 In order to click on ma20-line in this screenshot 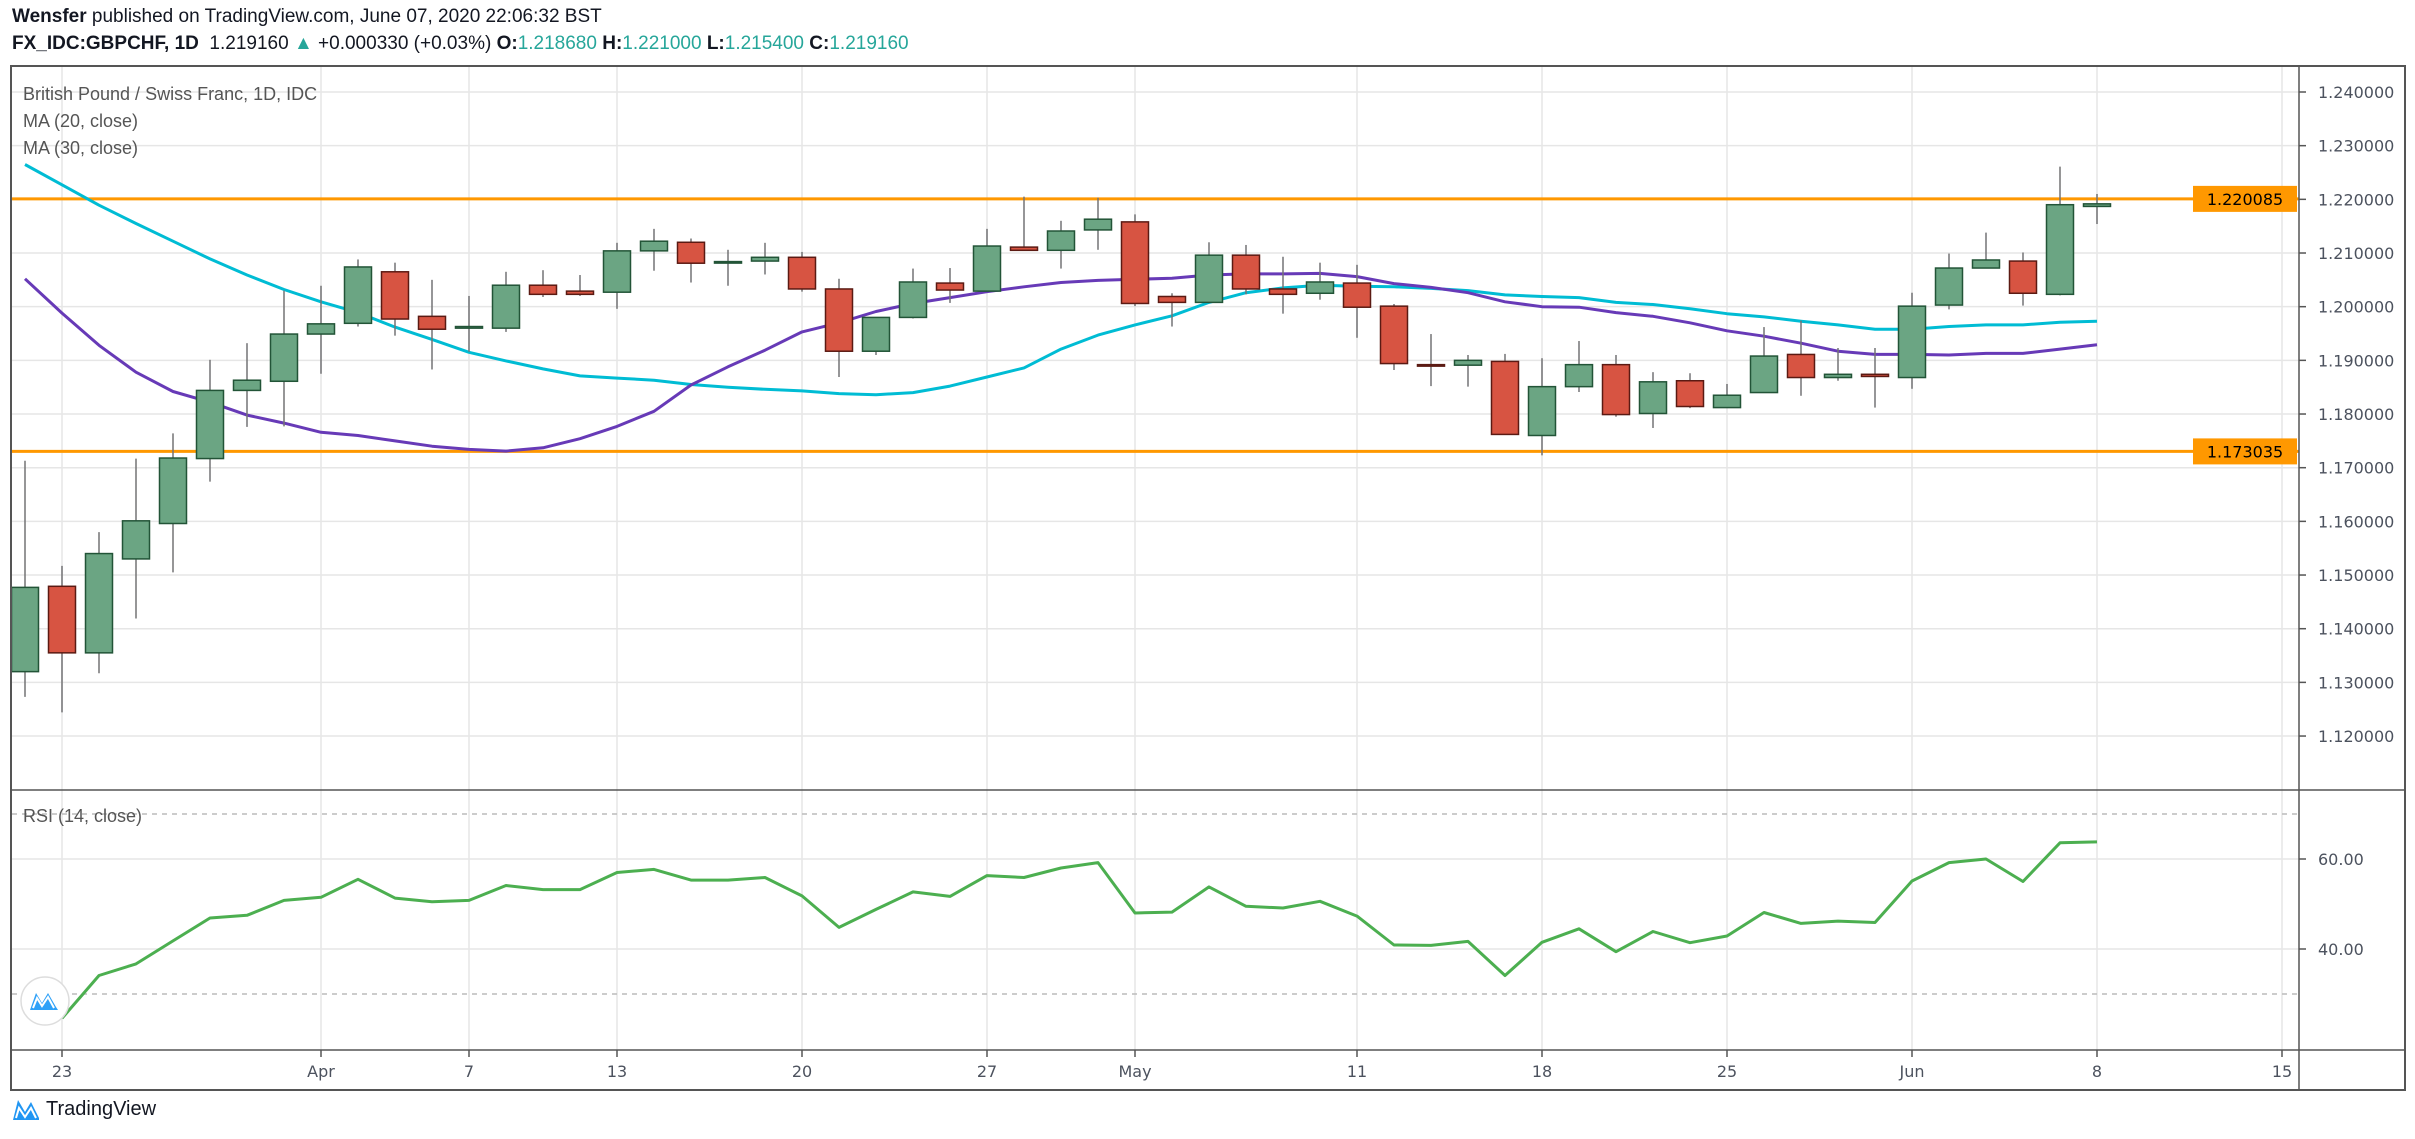, I will do `click(1060, 362)`.